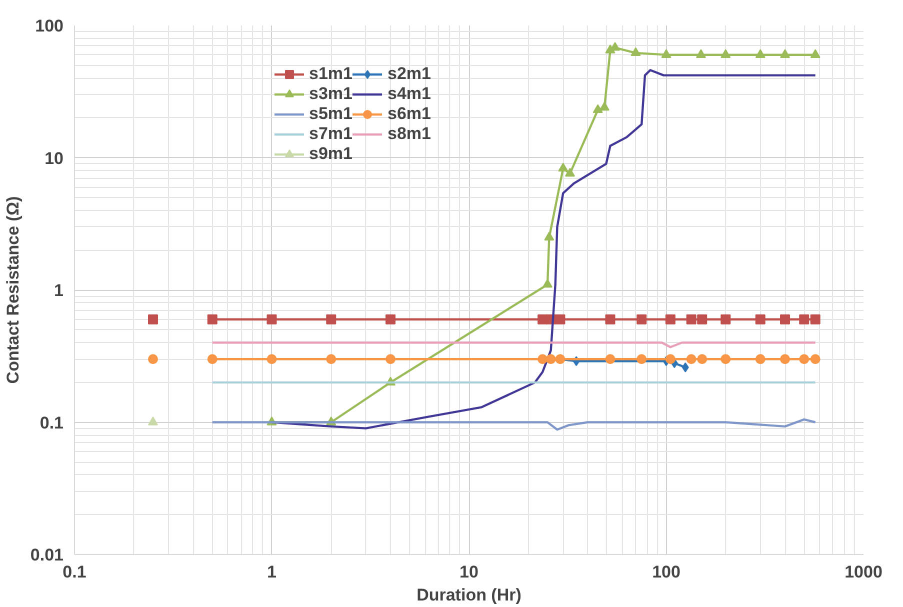  What do you see at coordinates (409, 94) in the screenshot?
I see `legend-label: s4m1` at bounding box center [409, 94].